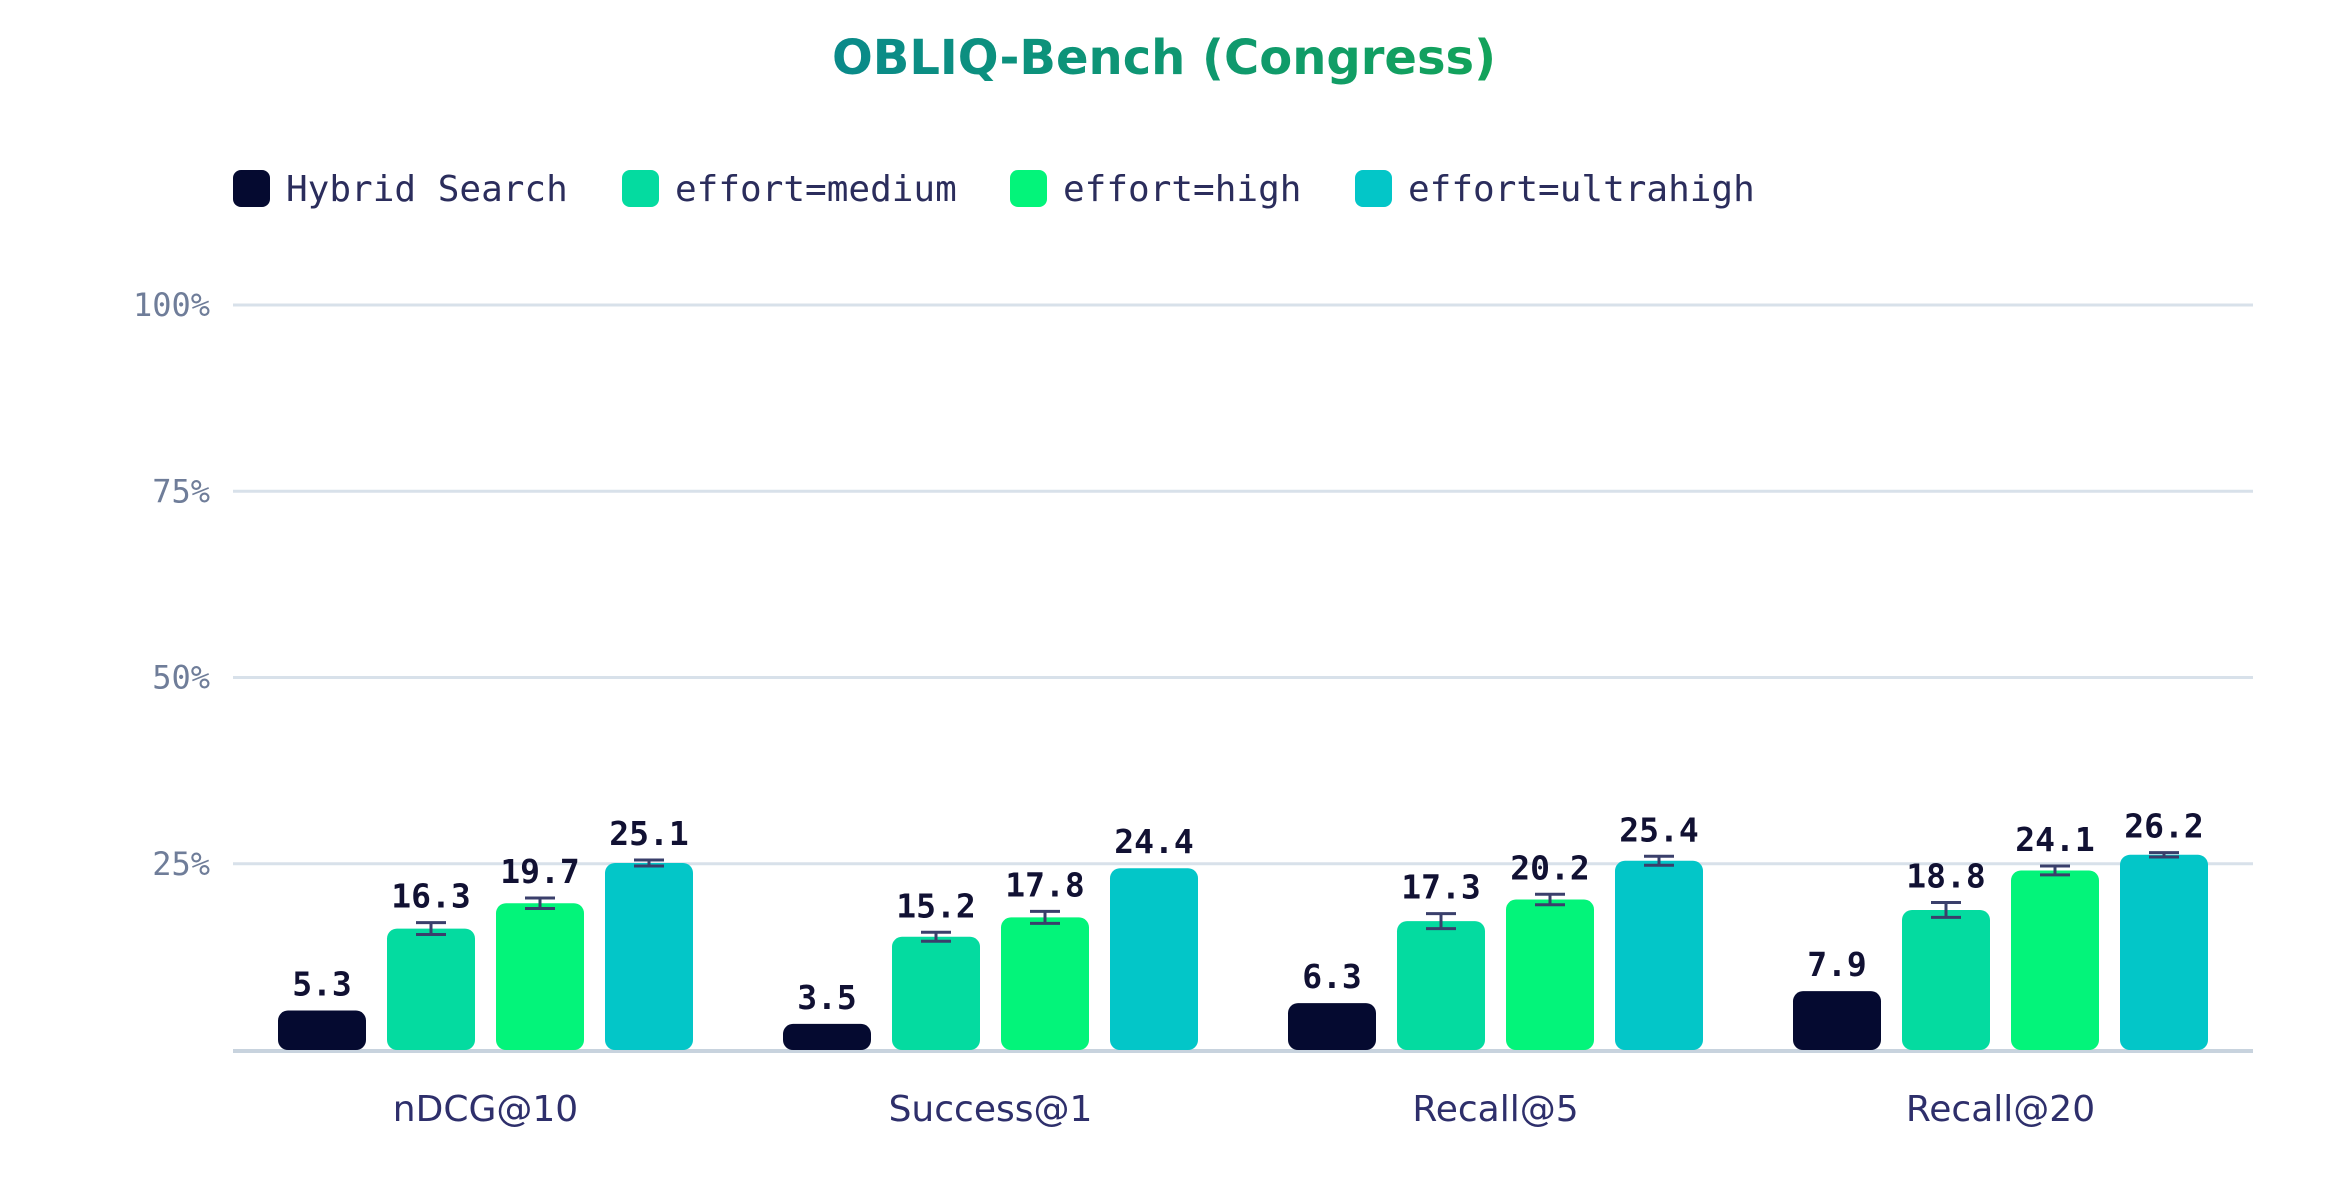 This screenshot has width=2328, height=1192. Describe the element at coordinates (1244, 1109) in the screenshot. I see `x-axis-labels: nDCG@10 Success@1 Recall@5 Recall@20` at that location.